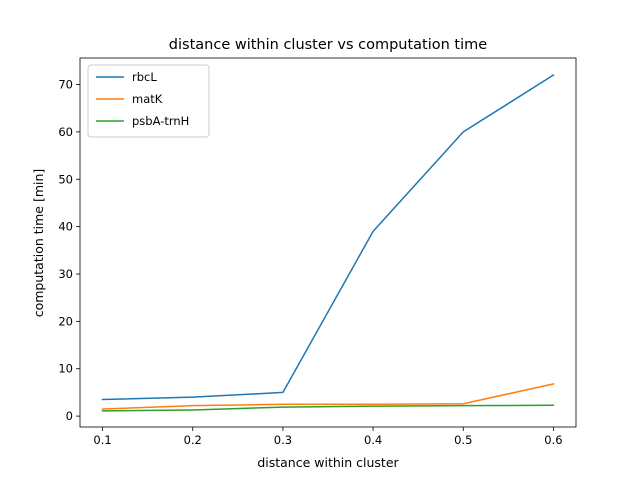 The height and width of the screenshot is (480, 640). Describe the element at coordinates (65, 321) in the screenshot. I see `y-tick-label: 20` at that location.